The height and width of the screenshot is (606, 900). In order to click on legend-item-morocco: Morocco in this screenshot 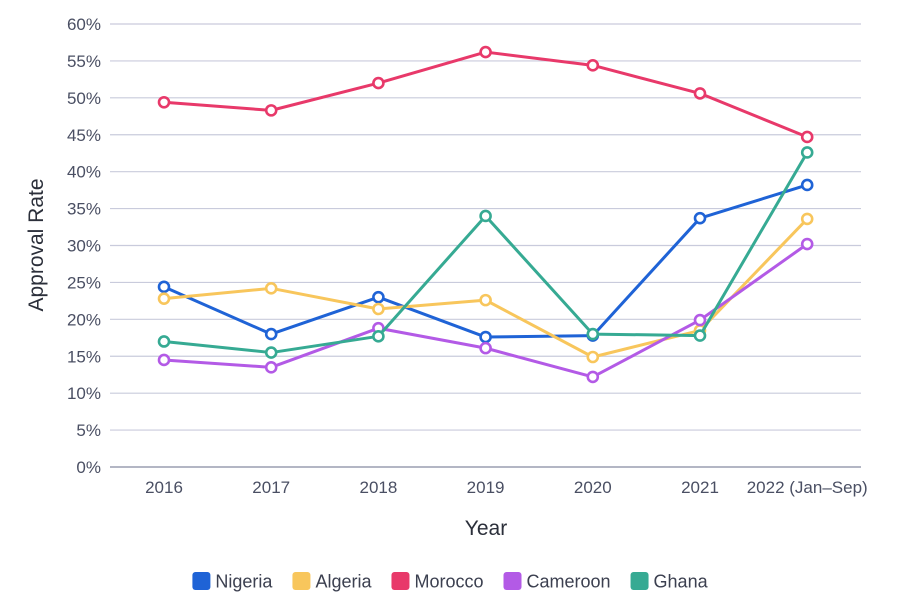, I will do `click(437, 582)`.